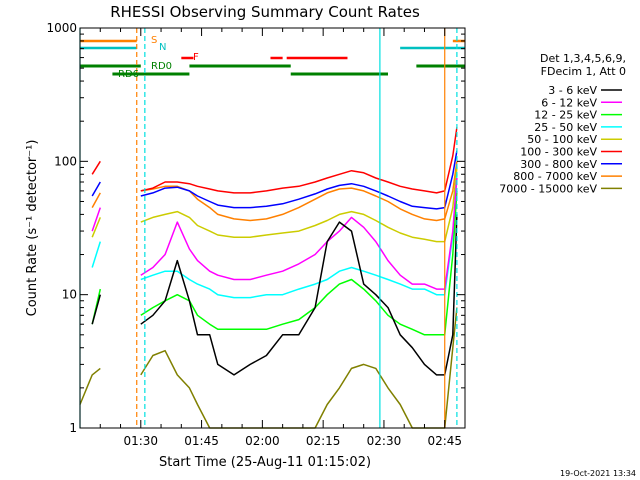 The height and width of the screenshot is (480, 640). I want to click on legend-label: 50 - 100 keV, so click(562, 139).